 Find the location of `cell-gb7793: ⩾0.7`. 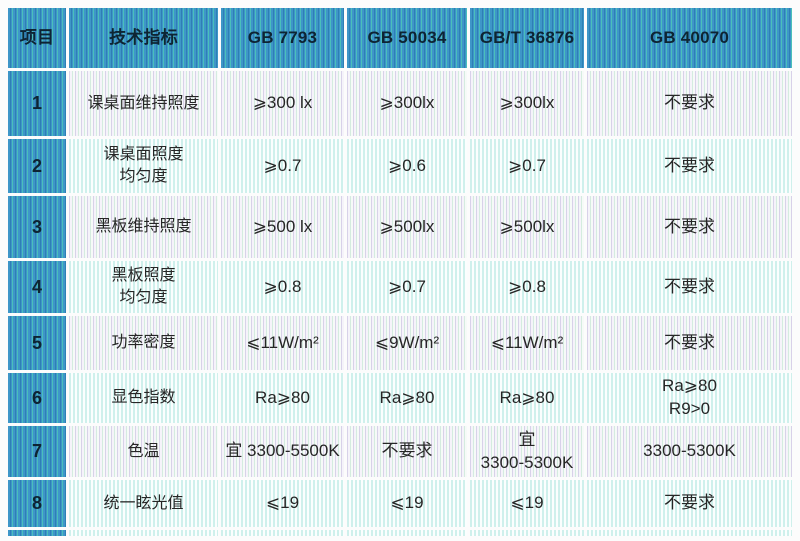

cell-gb7793: ⩾0.7 is located at coordinates (282, 166).